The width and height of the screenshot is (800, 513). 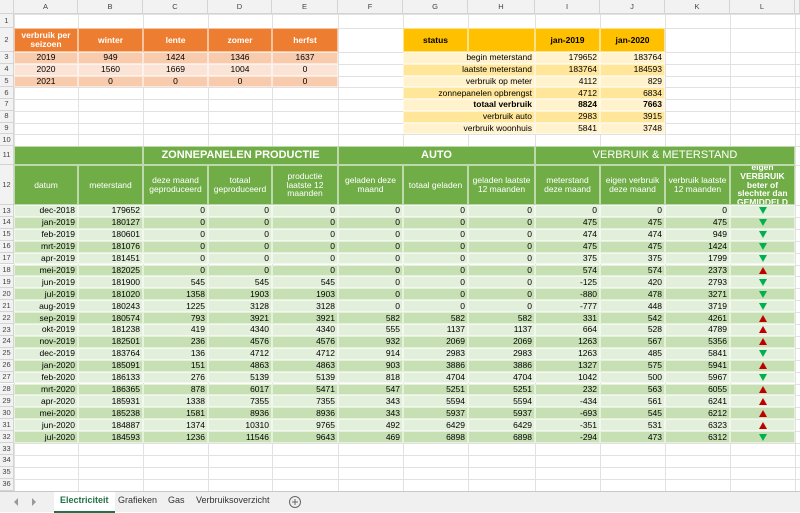 I want to click on status-value: 2983, so click(x=567, y=116).